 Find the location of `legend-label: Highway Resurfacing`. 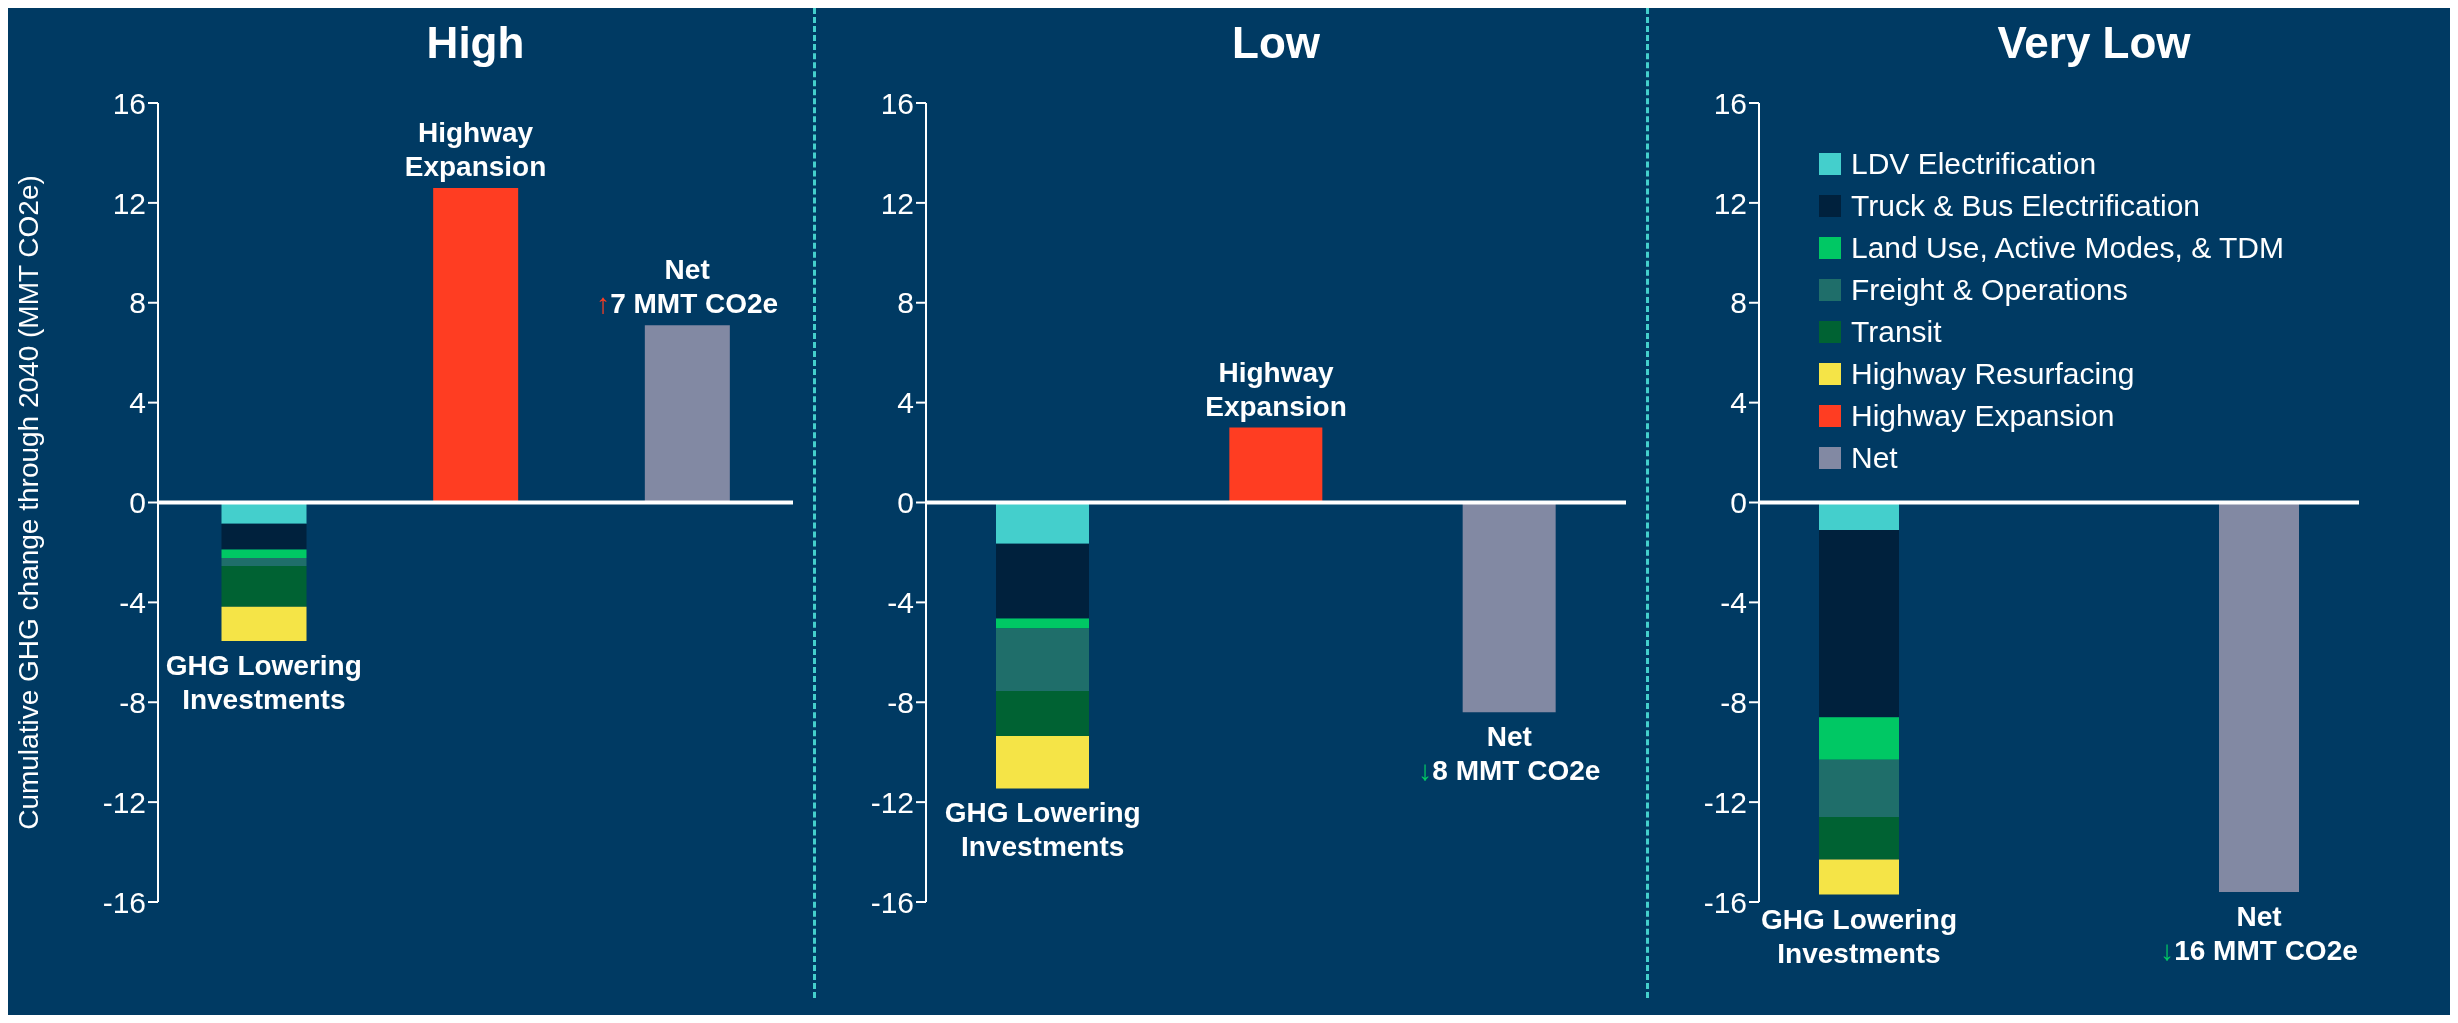

legend-label: Highway Resurfacing is located at coordinates (1993, 374).